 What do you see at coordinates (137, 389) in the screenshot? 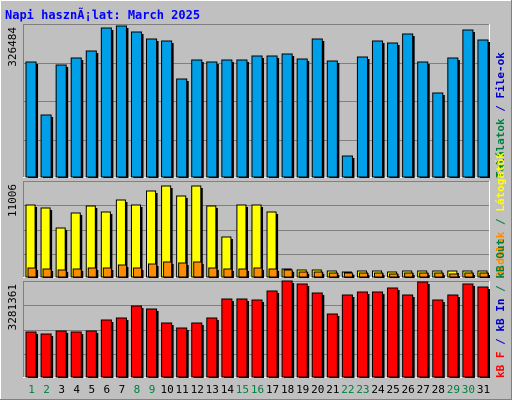
I see `day-label: 8` at bounding box center [137, 389].